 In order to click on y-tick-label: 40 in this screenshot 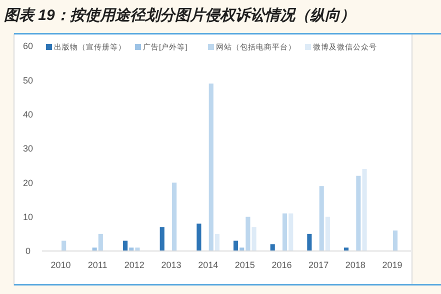, I will do `click(28, 114)`.